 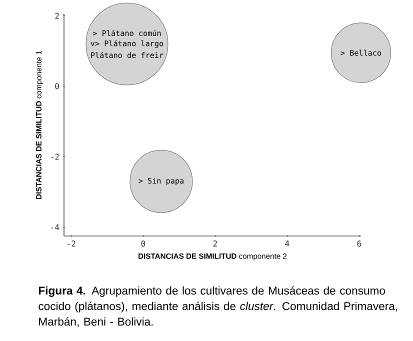 What do you see at coordinates (57, 15) in the screenshot?
I see `y-tick-label: 2` at bounding box center [57, 15].